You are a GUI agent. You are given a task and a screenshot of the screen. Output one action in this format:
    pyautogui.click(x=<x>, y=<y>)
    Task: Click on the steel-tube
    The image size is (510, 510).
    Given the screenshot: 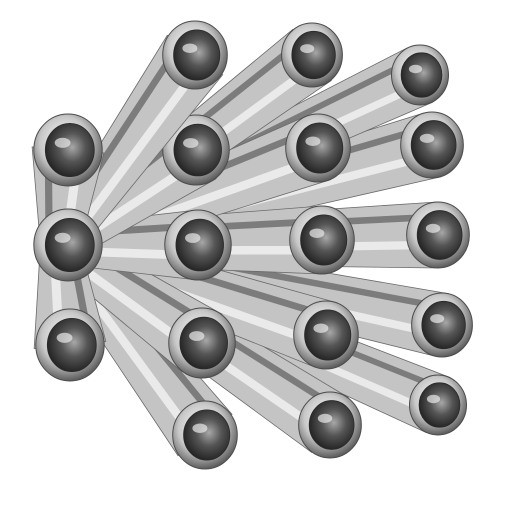 What is the action you would take?
    pyautogui.click(x=68, y=245)
    